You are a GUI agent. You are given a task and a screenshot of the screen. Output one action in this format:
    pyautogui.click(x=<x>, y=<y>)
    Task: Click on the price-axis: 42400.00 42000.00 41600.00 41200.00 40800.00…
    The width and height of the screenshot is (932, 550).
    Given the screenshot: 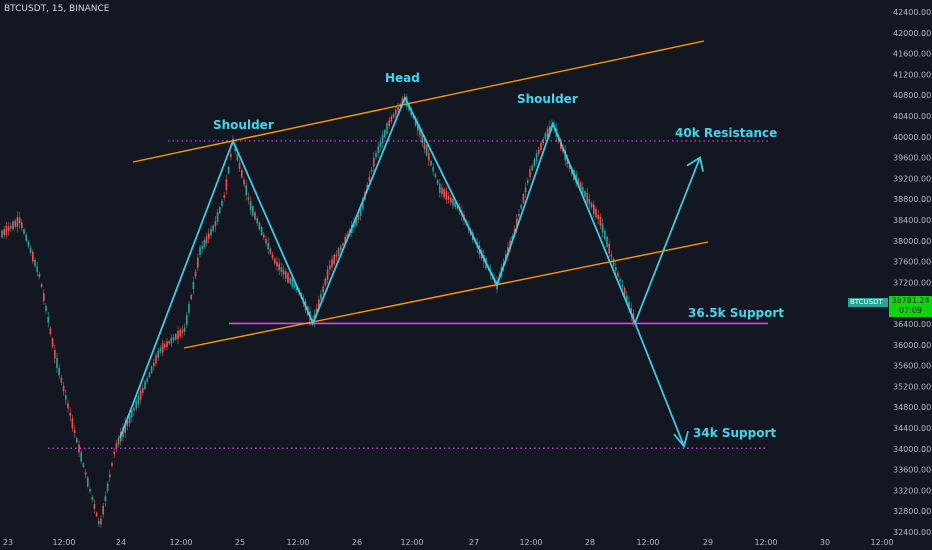 What is the action you would take?
    pyautogui.click(x=912, y=272)
    